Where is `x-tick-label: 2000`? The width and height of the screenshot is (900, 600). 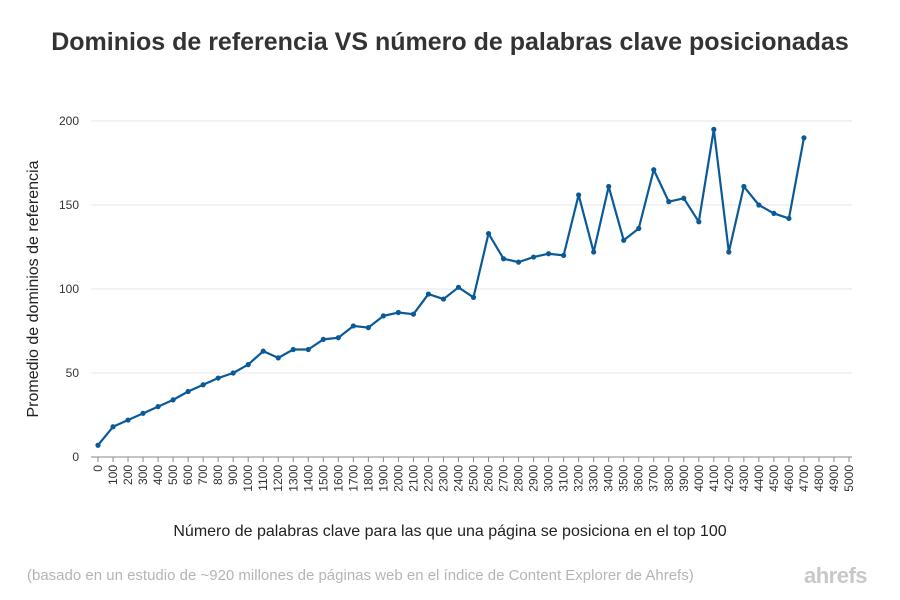
x-tick-label: 2000 is located at coordinates (398, 478).